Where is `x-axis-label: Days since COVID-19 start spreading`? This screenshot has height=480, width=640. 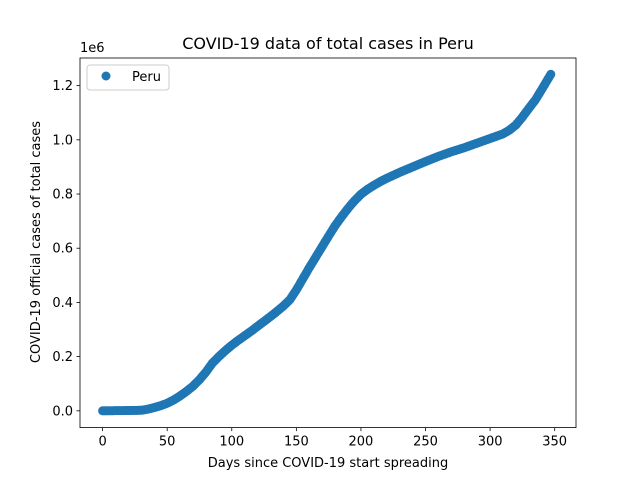
x-axis-label: Days since COVID-19 start spreading is located at coordinates (328, 463).